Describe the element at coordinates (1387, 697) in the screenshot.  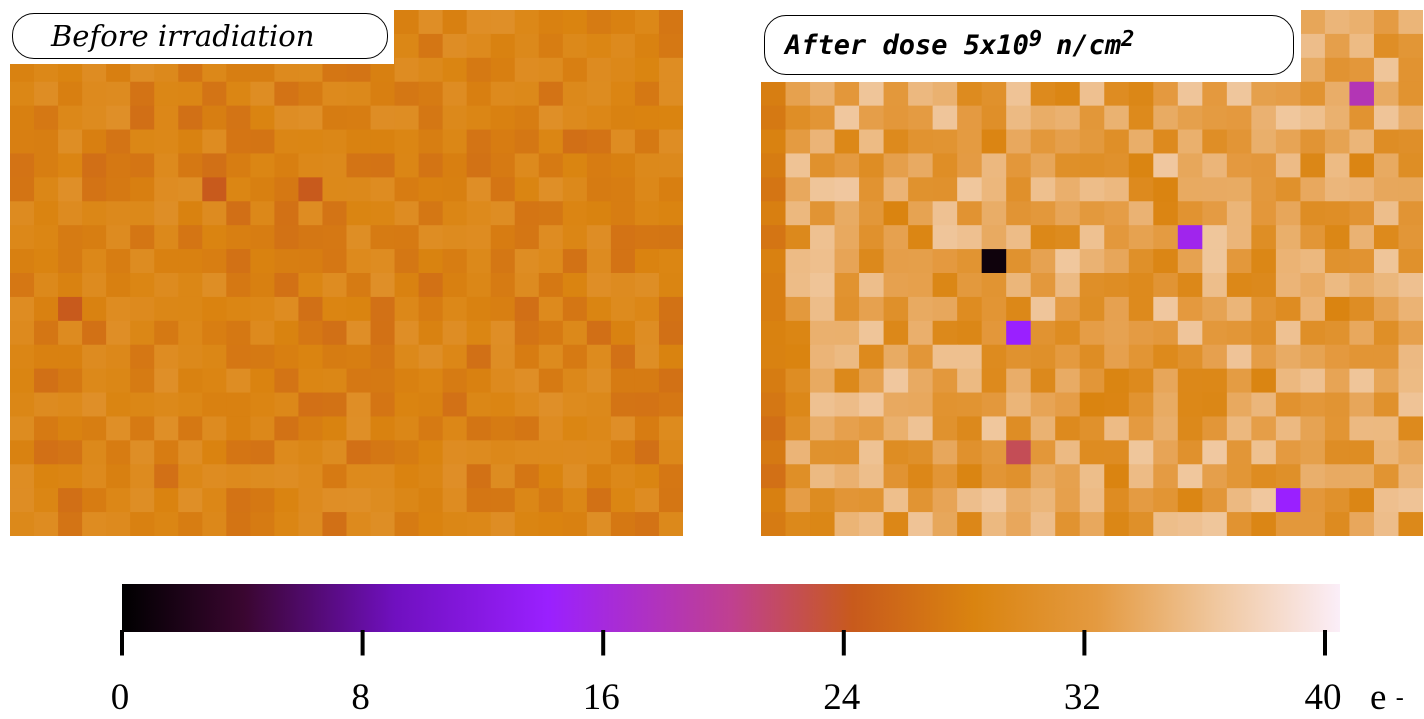
I see `colorbar-unit-label: e -` at that location.